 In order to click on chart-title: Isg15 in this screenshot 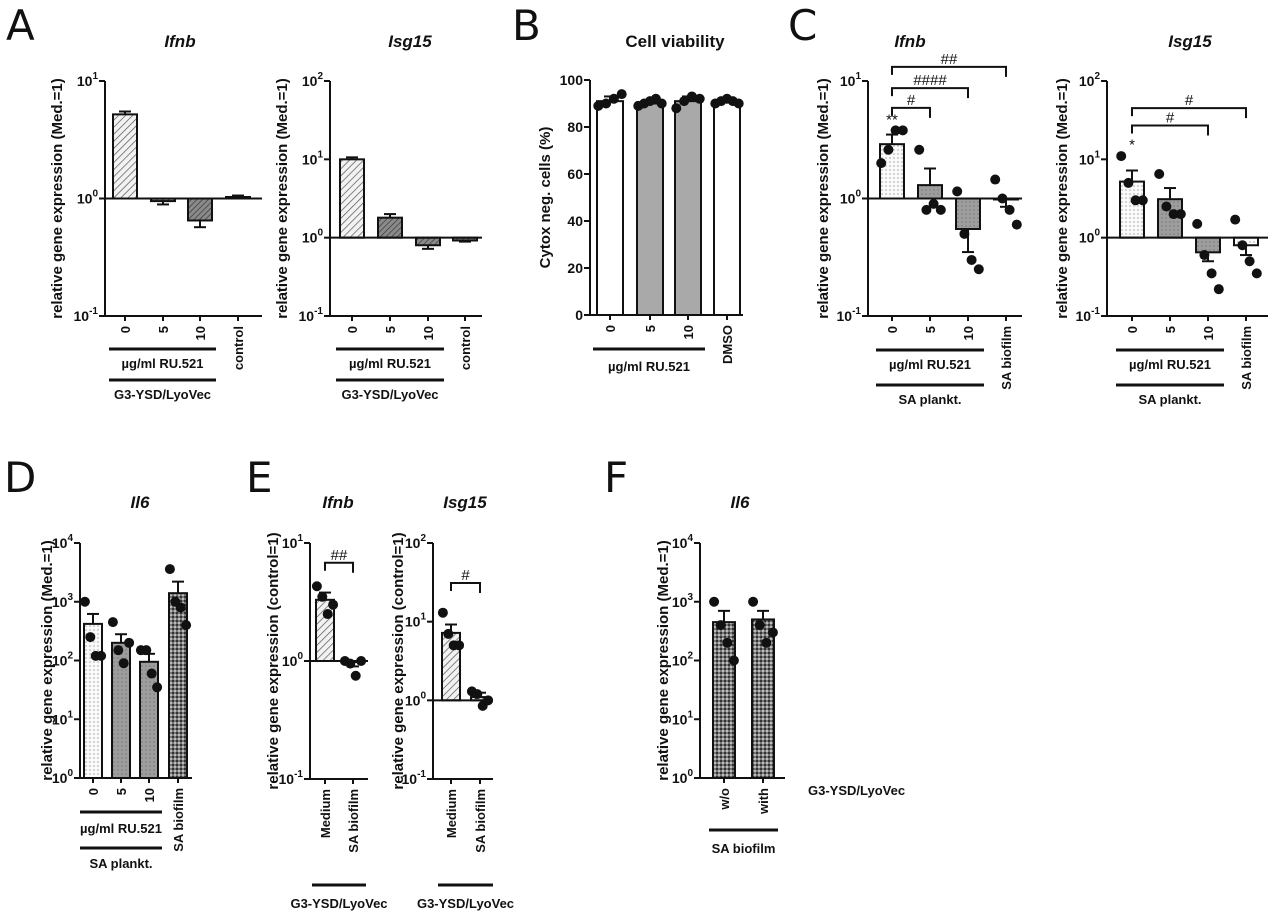, I will do `click(1190, 41)`.